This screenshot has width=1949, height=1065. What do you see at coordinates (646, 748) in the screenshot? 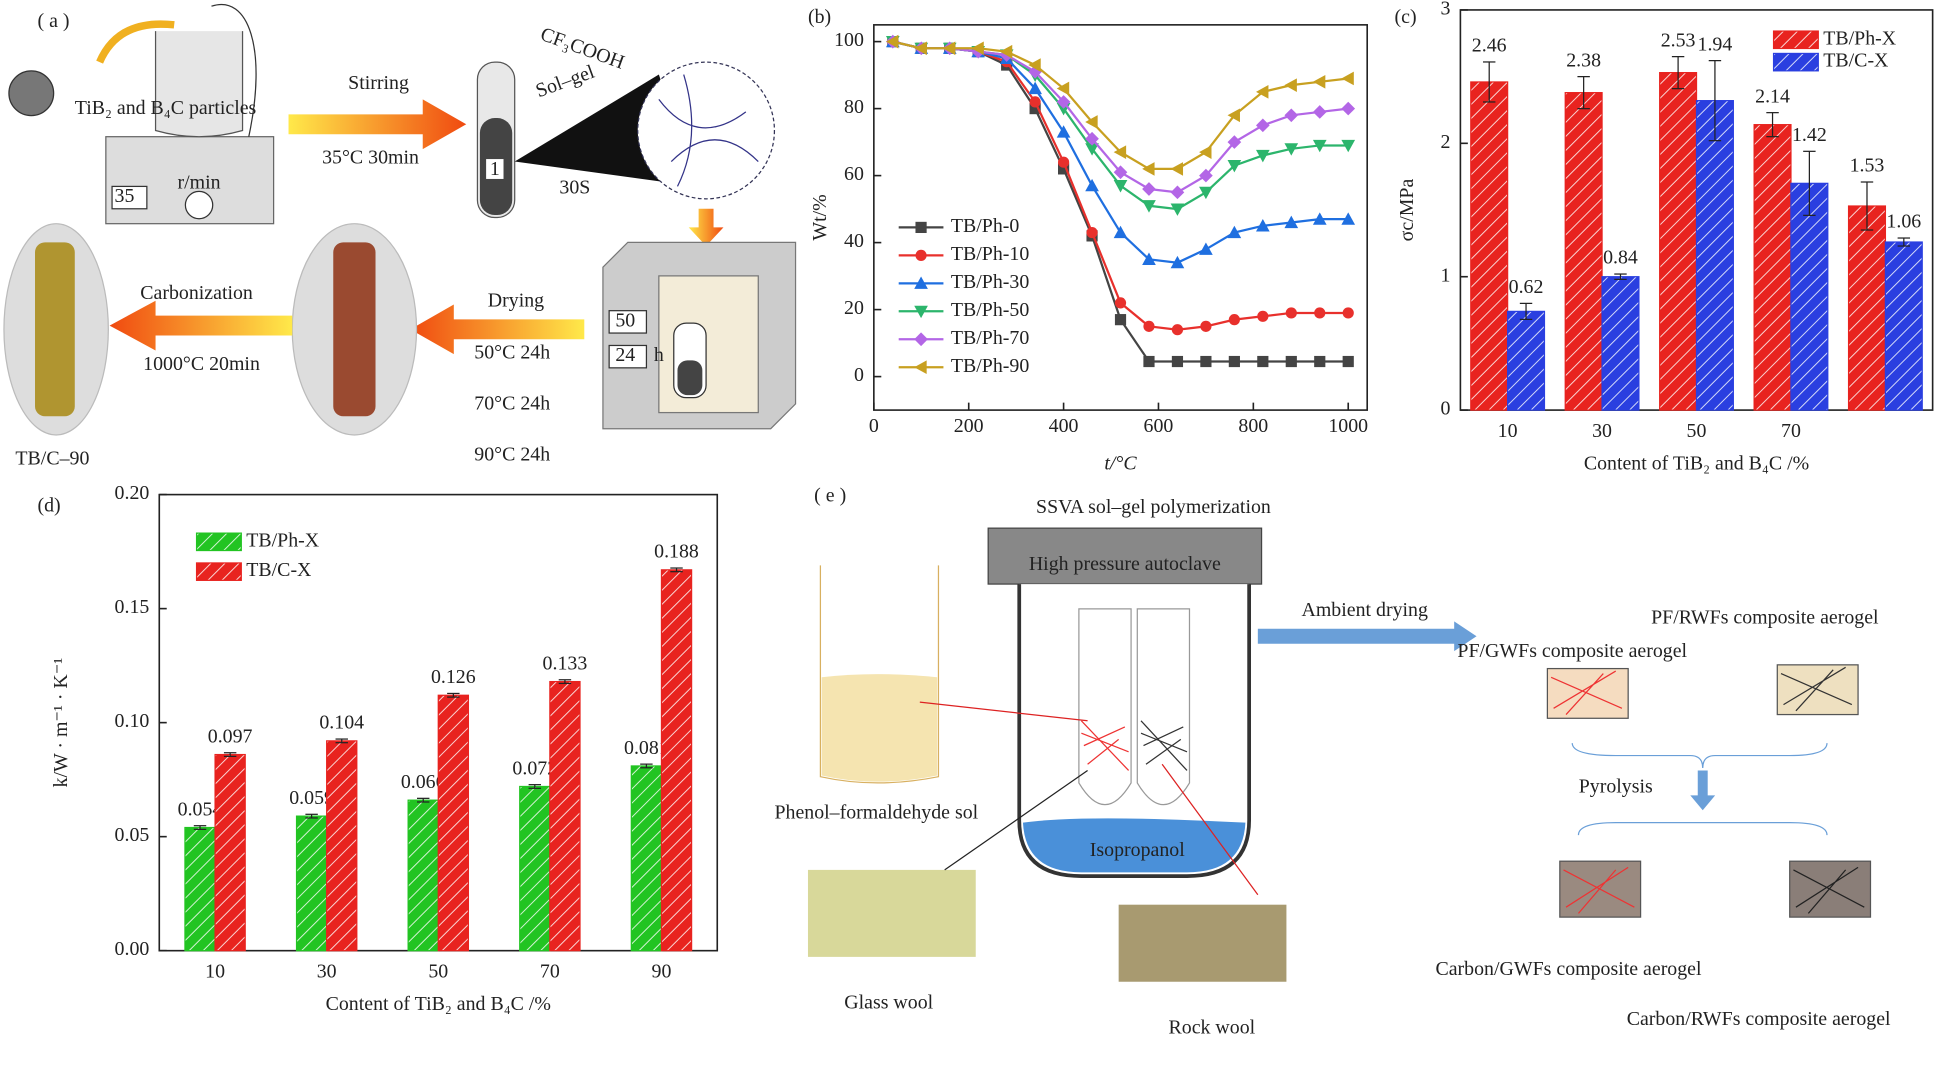
I see `data-label: 0.081` at bounding box center [646, 748].